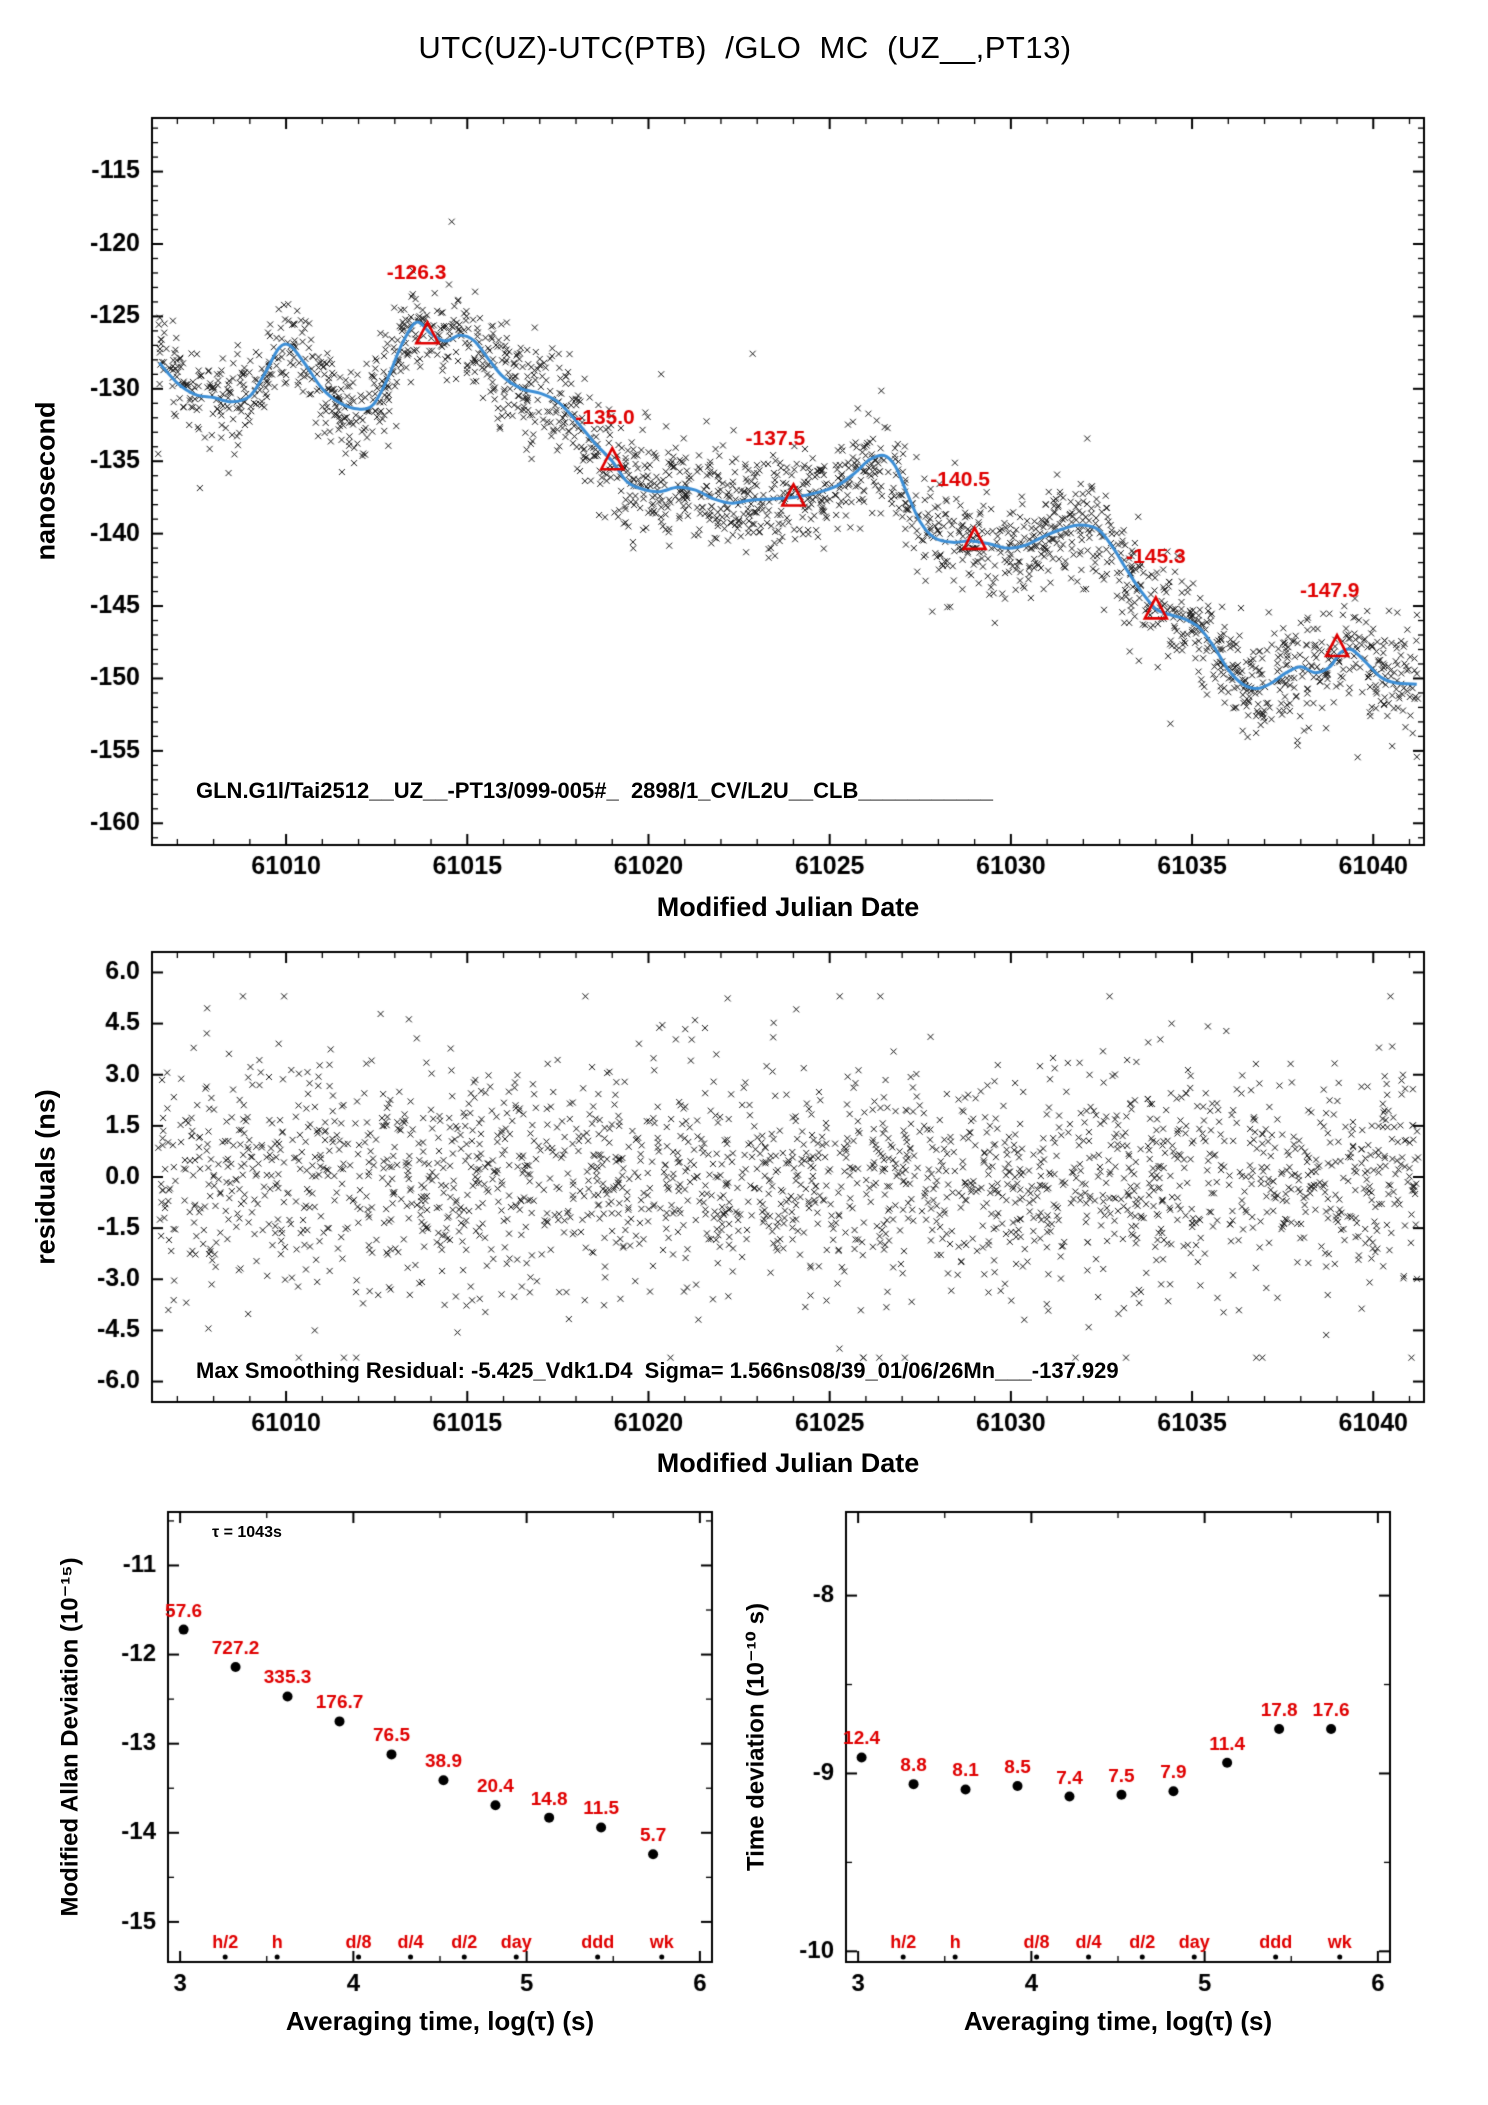 The height and width of the screenshot is (2105, 1488). Describe the element at coordinates (440, 2021) in the screenshot. I see `mdev-xaxis-title: Averaging time, log(τ) (s)` at that location.